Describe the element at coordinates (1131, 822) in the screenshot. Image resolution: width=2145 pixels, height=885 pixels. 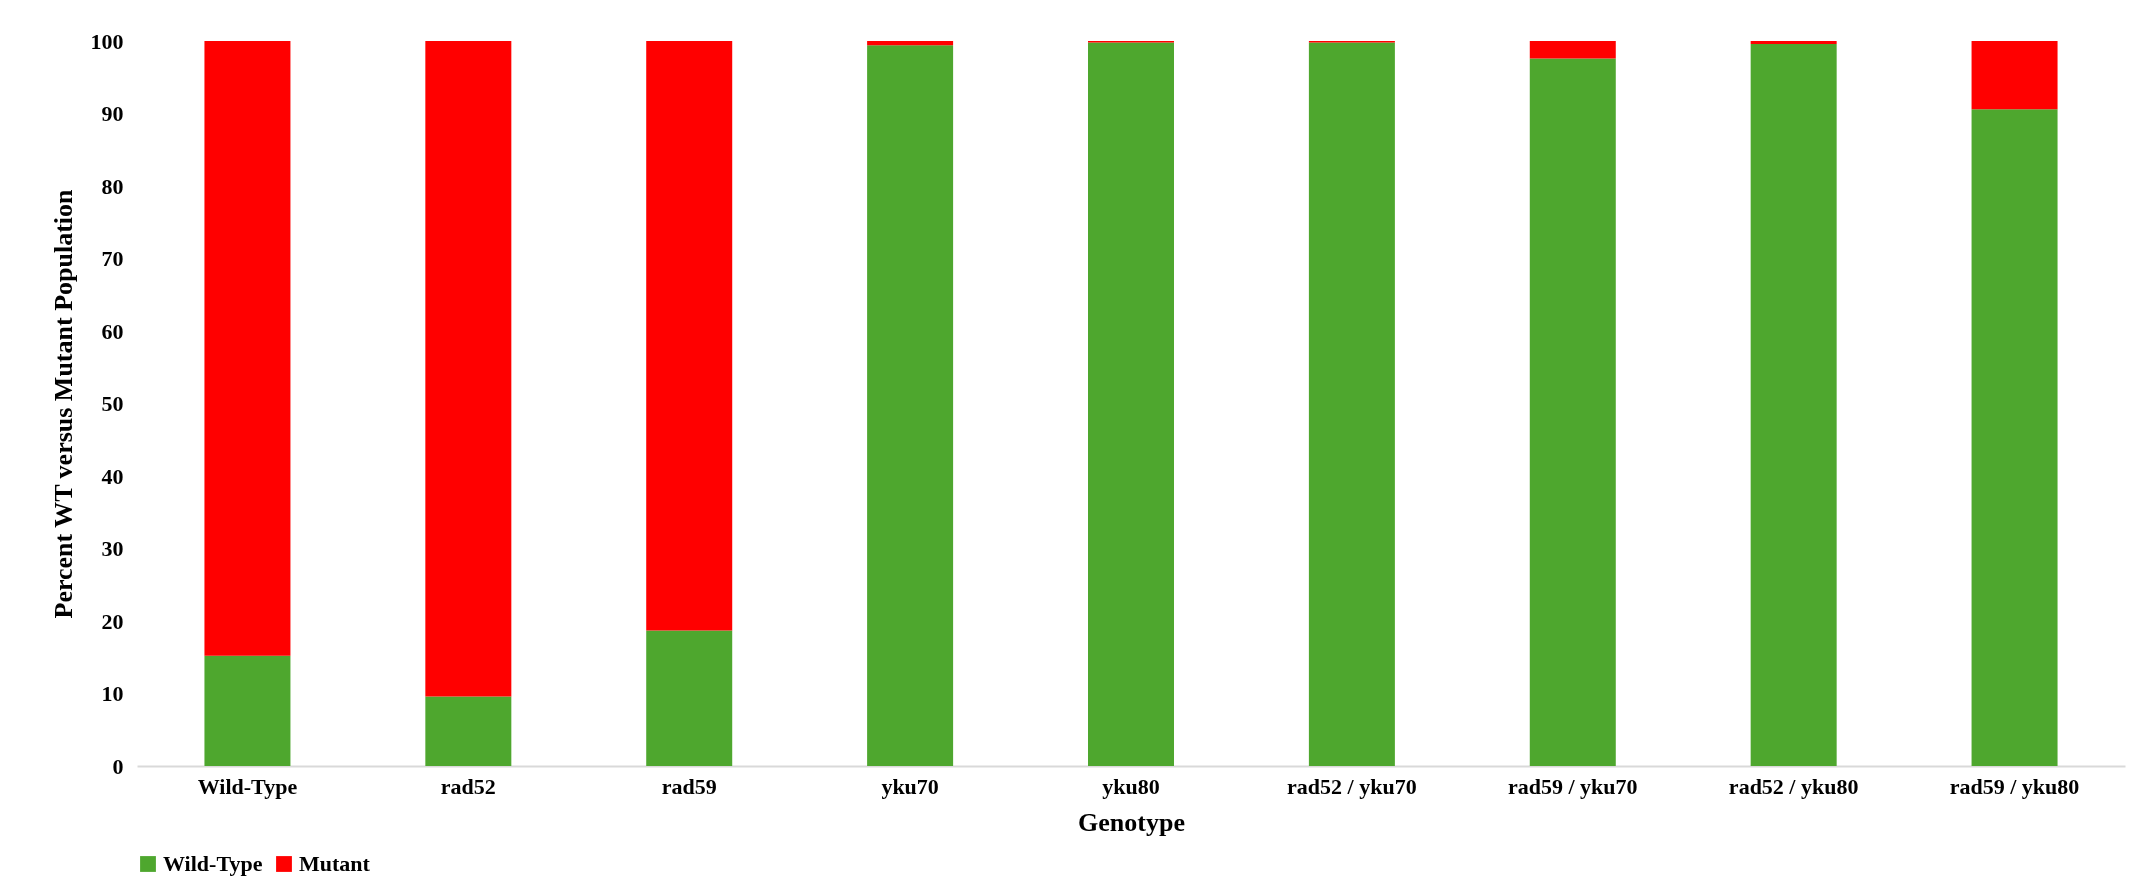
I see `x-axis-title: Genotype` at that location.